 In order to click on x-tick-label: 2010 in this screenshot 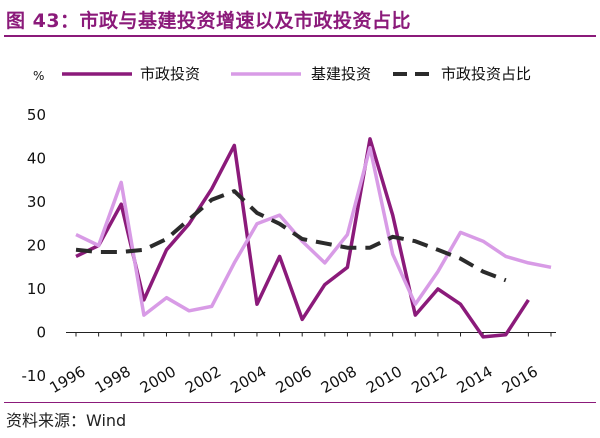, I will do `click(384, 379)`.